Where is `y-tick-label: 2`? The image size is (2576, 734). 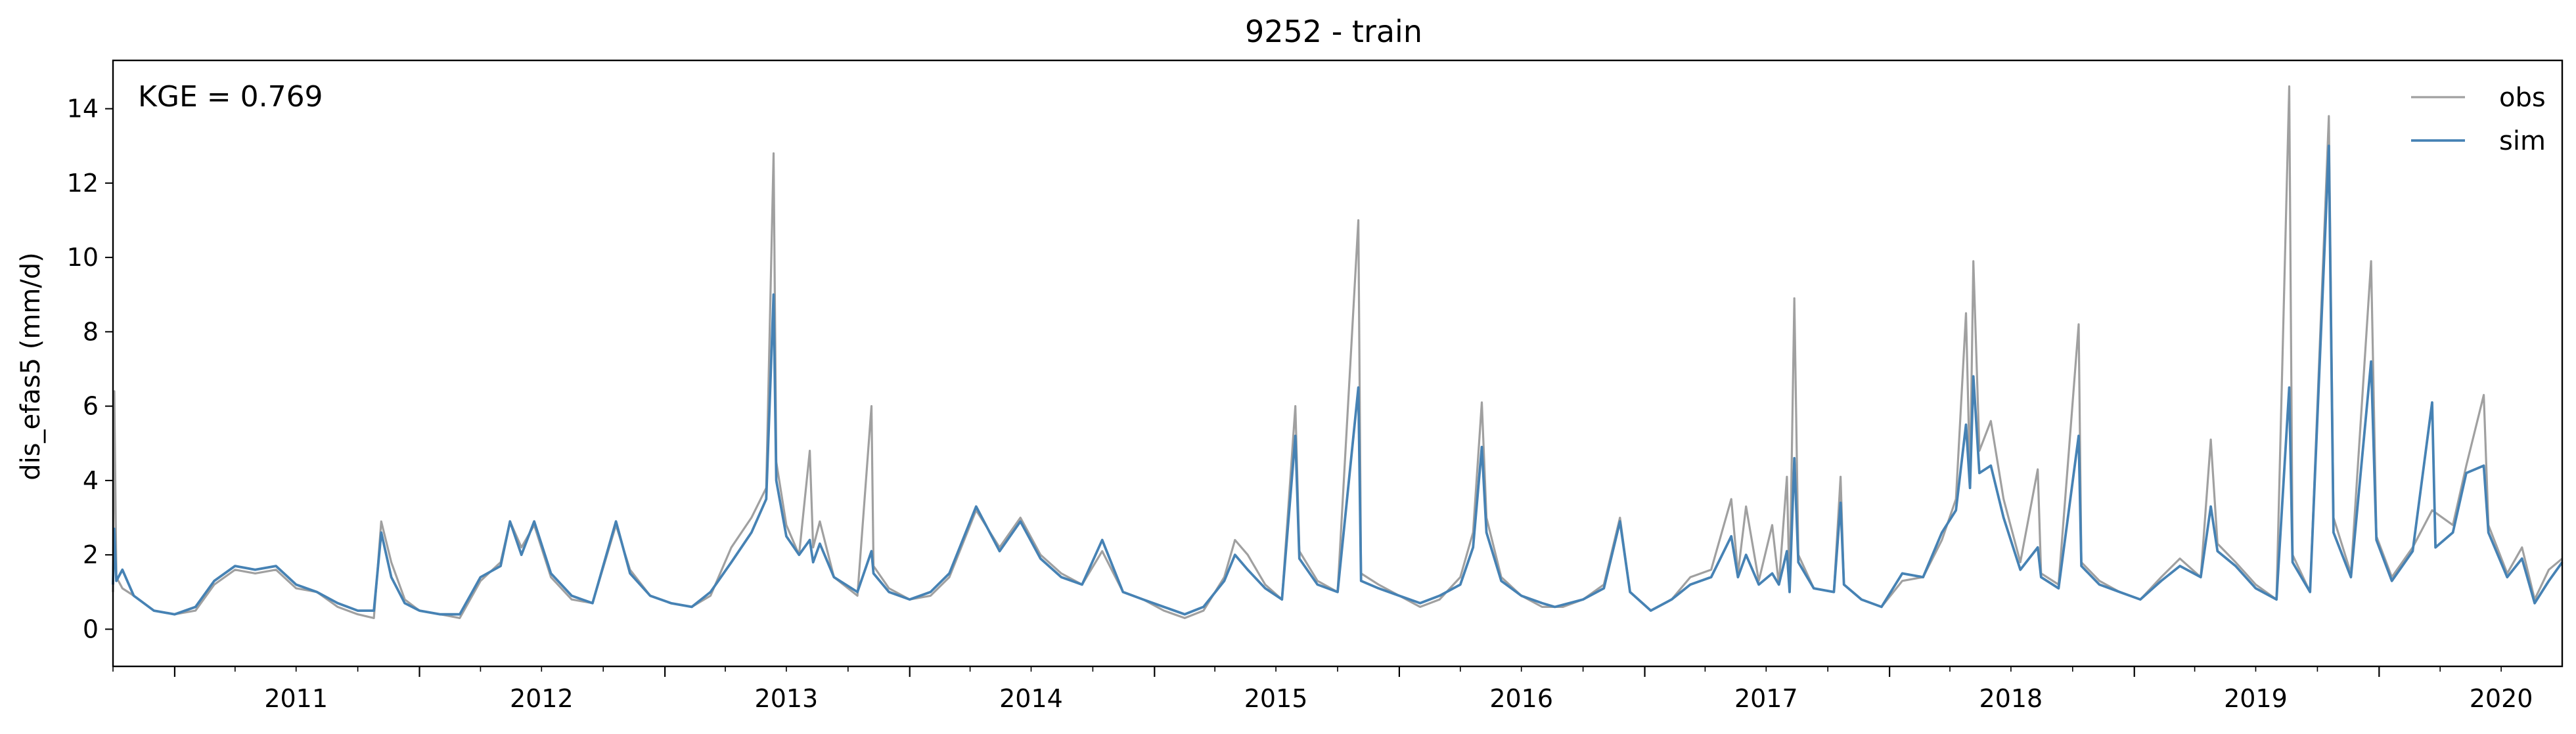 y-tick-label: 2 is located at coordinates (91, 554).